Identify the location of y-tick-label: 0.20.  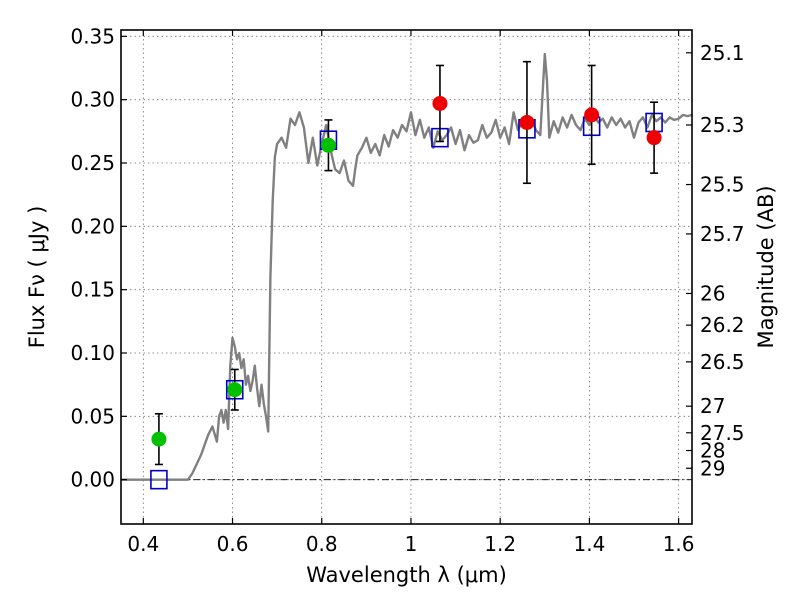
(92, 226).